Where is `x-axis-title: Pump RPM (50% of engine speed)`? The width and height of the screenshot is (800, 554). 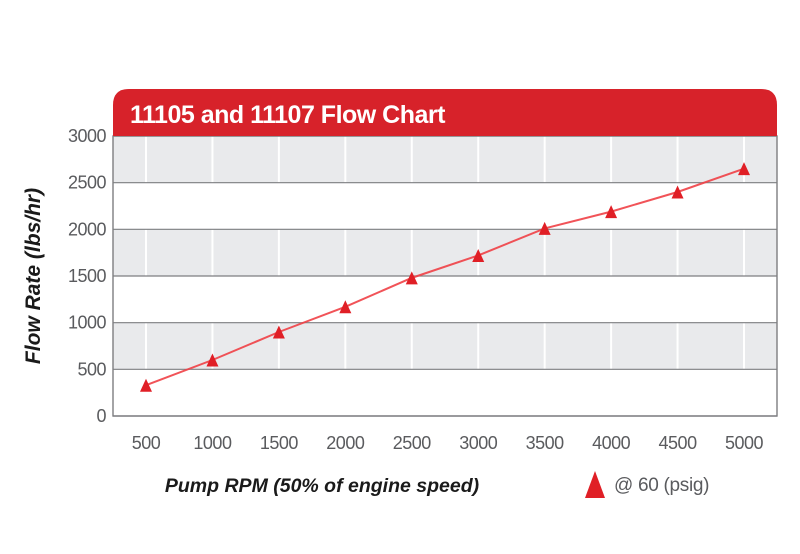 x-axis-title: Pump RPM (50% of engine speed) is located at coordinates (322, 486).